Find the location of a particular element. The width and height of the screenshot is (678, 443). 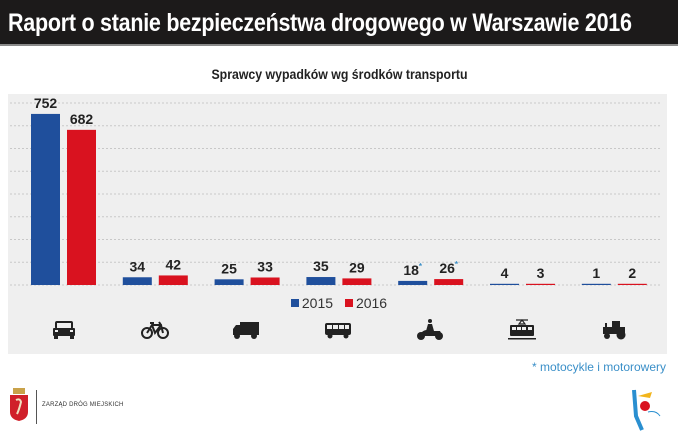

organization-name: ZARZĄD DRÓG MIEJSKICH is located at coordinates (83, 405).